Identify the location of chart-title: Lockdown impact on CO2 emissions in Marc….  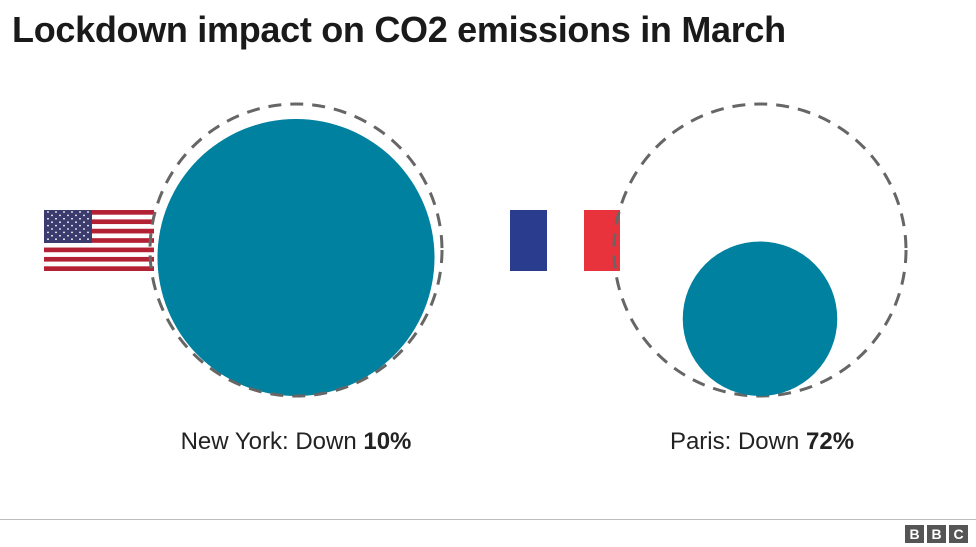
(399, 29).